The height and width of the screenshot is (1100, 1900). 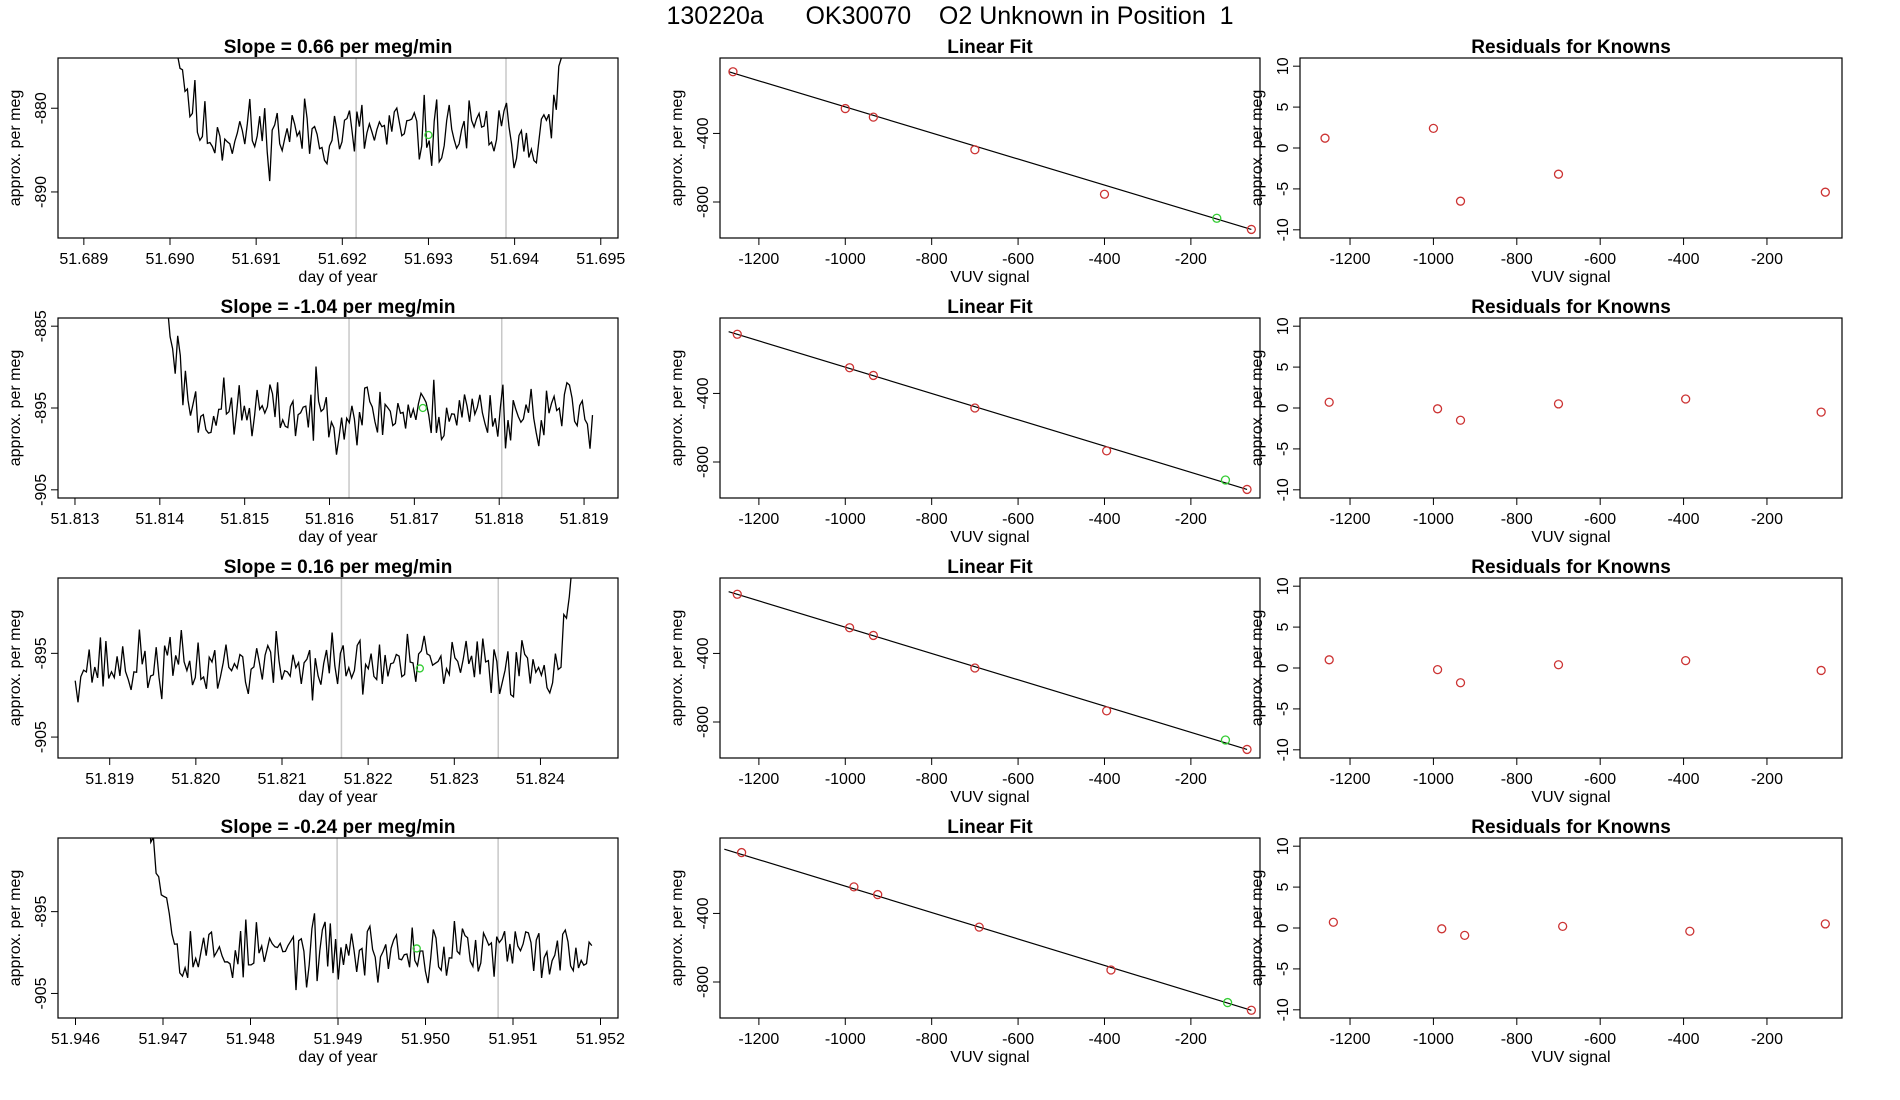 I want to click on x-tick-label: 51.819, so click(x=109, y=779).